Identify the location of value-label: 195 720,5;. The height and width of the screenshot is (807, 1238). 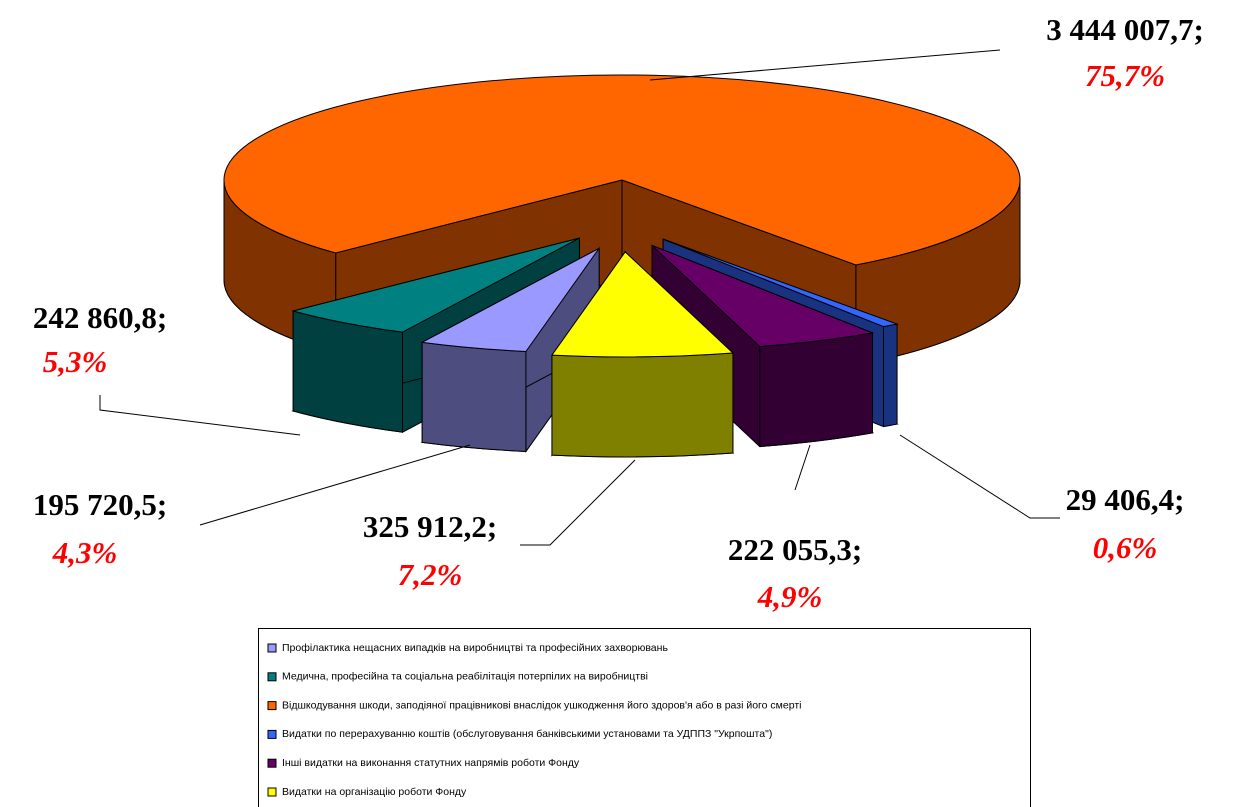
(100, 504).